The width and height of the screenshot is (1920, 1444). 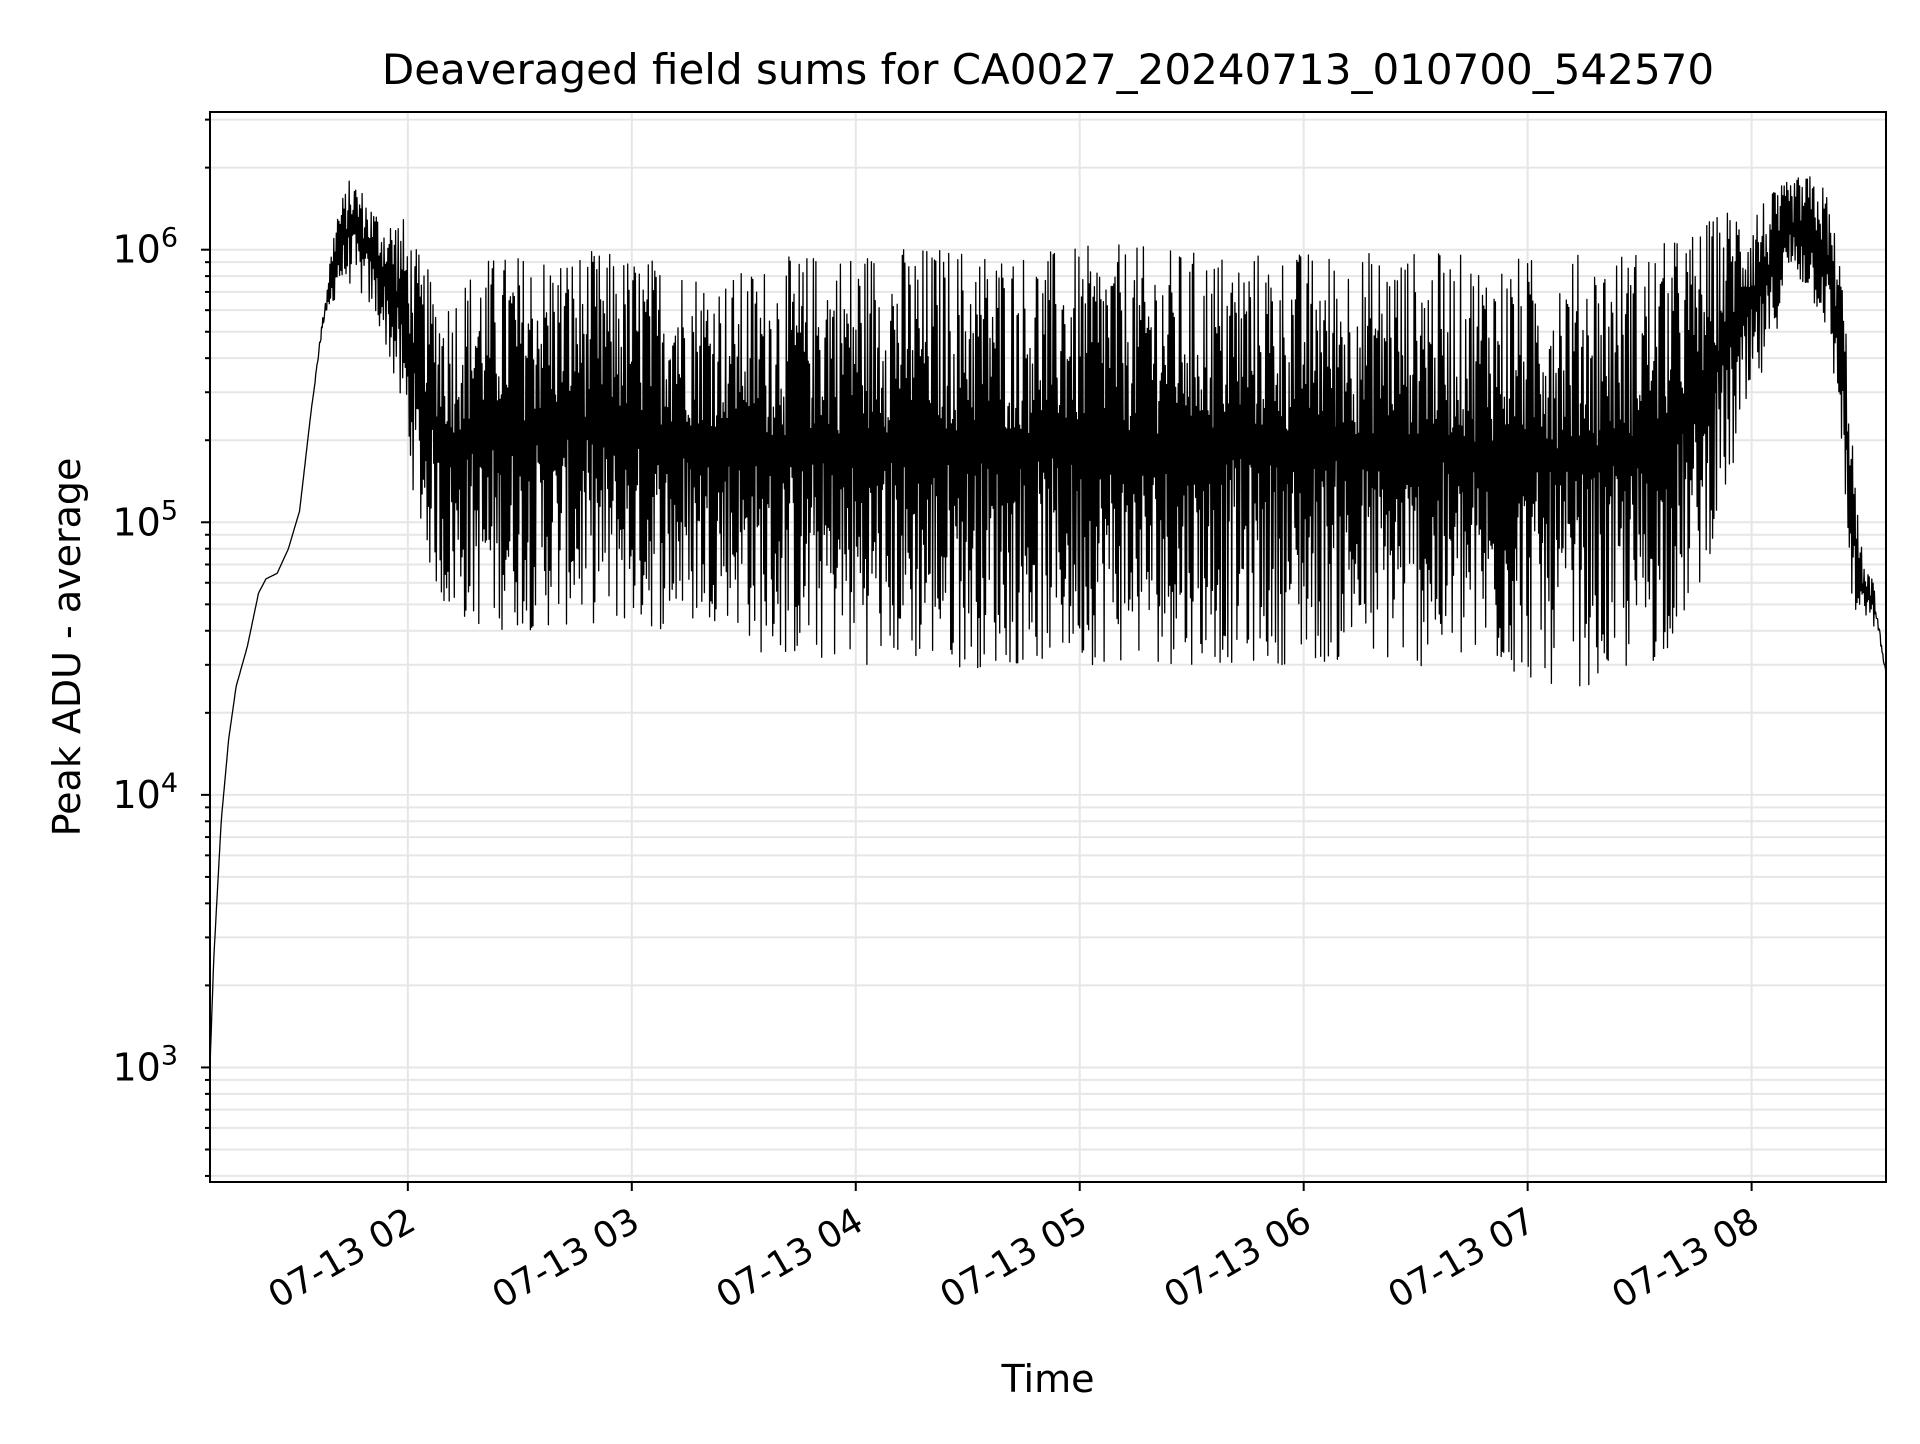 I want to click on y-tick-label: 10⁶, so click(x=145, y=247).